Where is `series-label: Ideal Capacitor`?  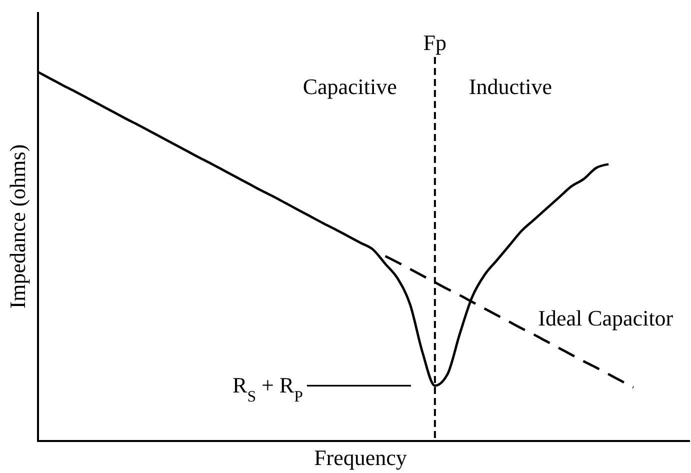
series-label: Ideal Capacitor is located at coordinates (606, 318).